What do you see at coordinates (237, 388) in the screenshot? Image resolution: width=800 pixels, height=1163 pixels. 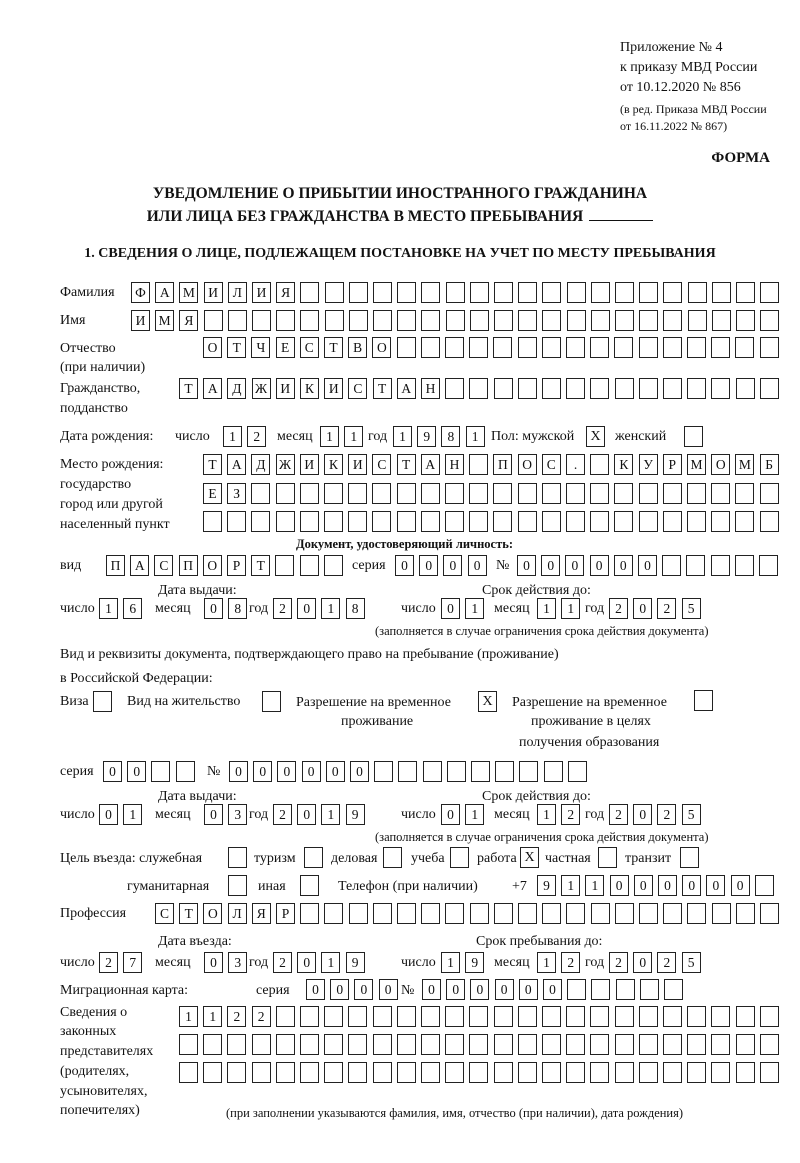 I see `char-box: Д` at bounding box center [237, 388].